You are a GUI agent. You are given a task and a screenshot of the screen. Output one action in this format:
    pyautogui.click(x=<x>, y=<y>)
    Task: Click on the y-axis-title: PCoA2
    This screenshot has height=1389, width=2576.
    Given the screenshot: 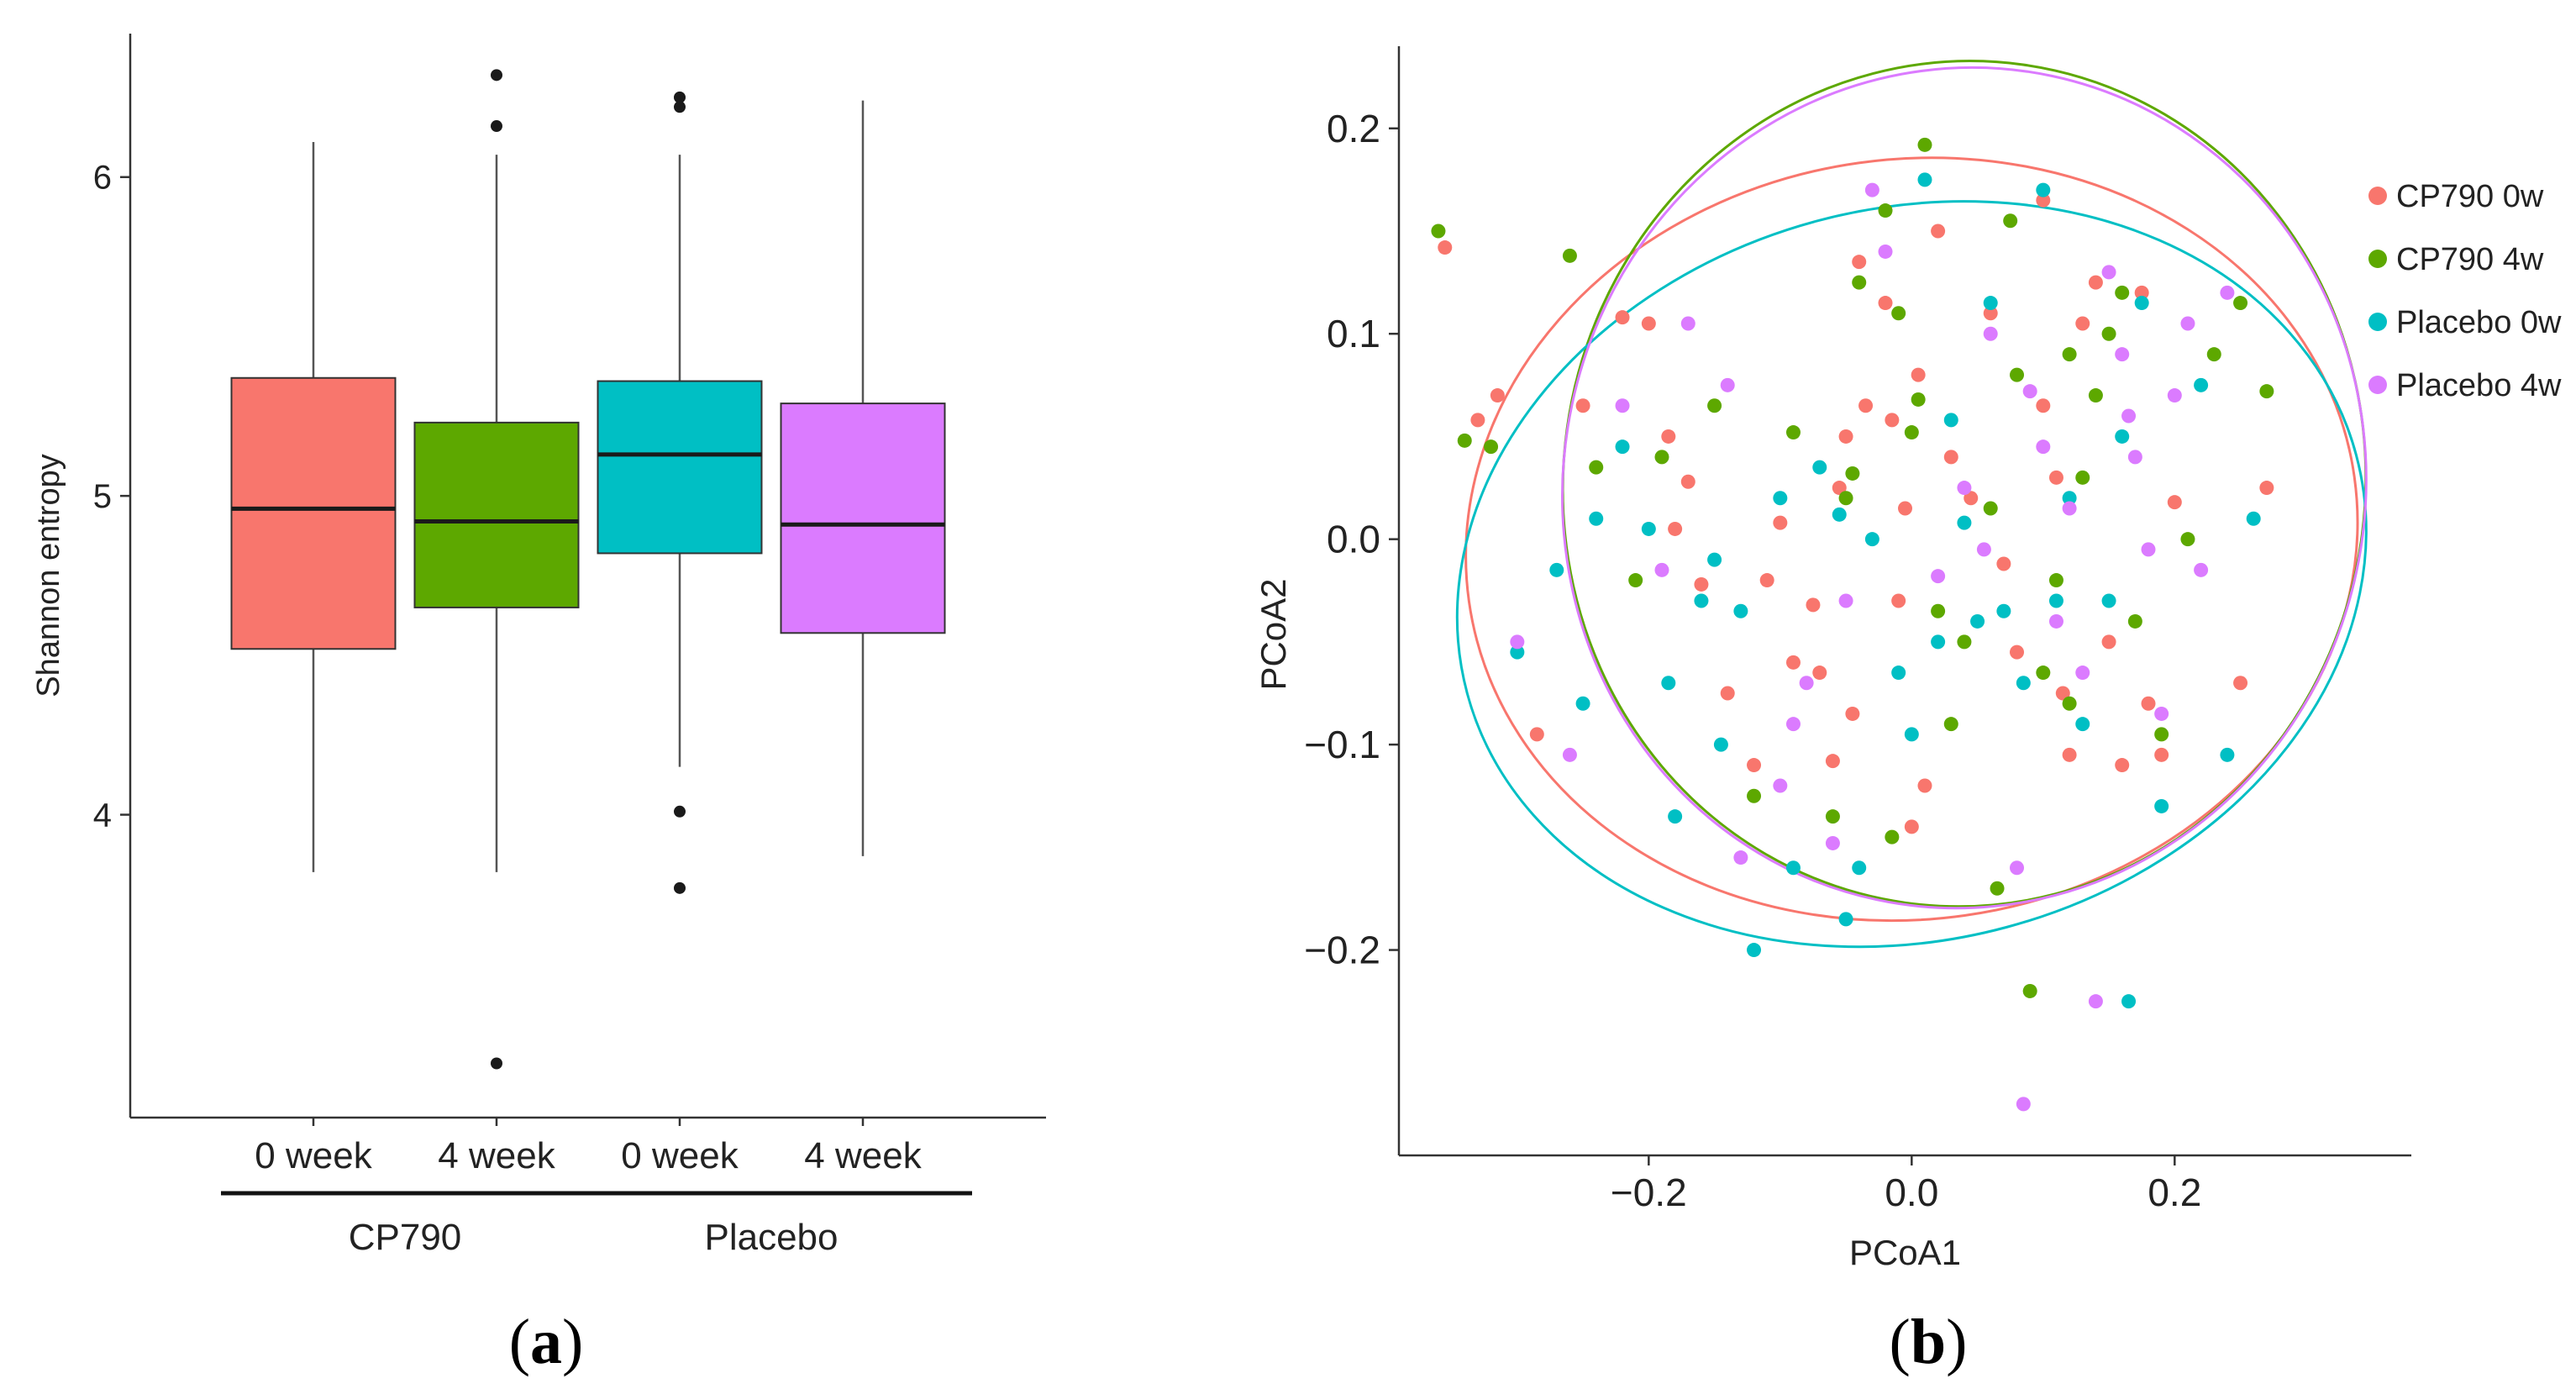 What is the action you would take?
    pyautogui.click(x=1273, y=634)
    